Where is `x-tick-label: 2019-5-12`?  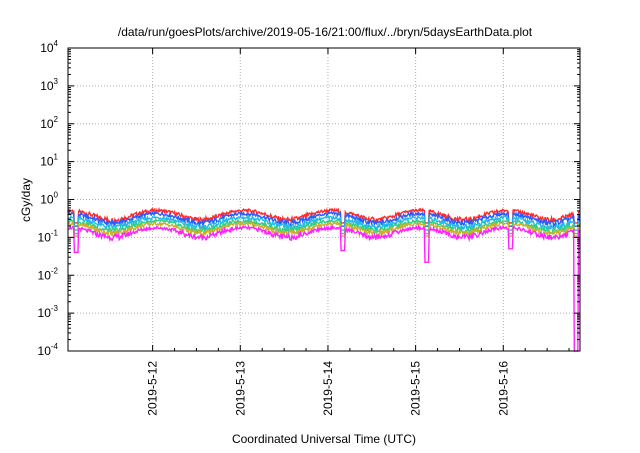
x-tick-label: 2019-5-12 is located at coordinates (153, 388).